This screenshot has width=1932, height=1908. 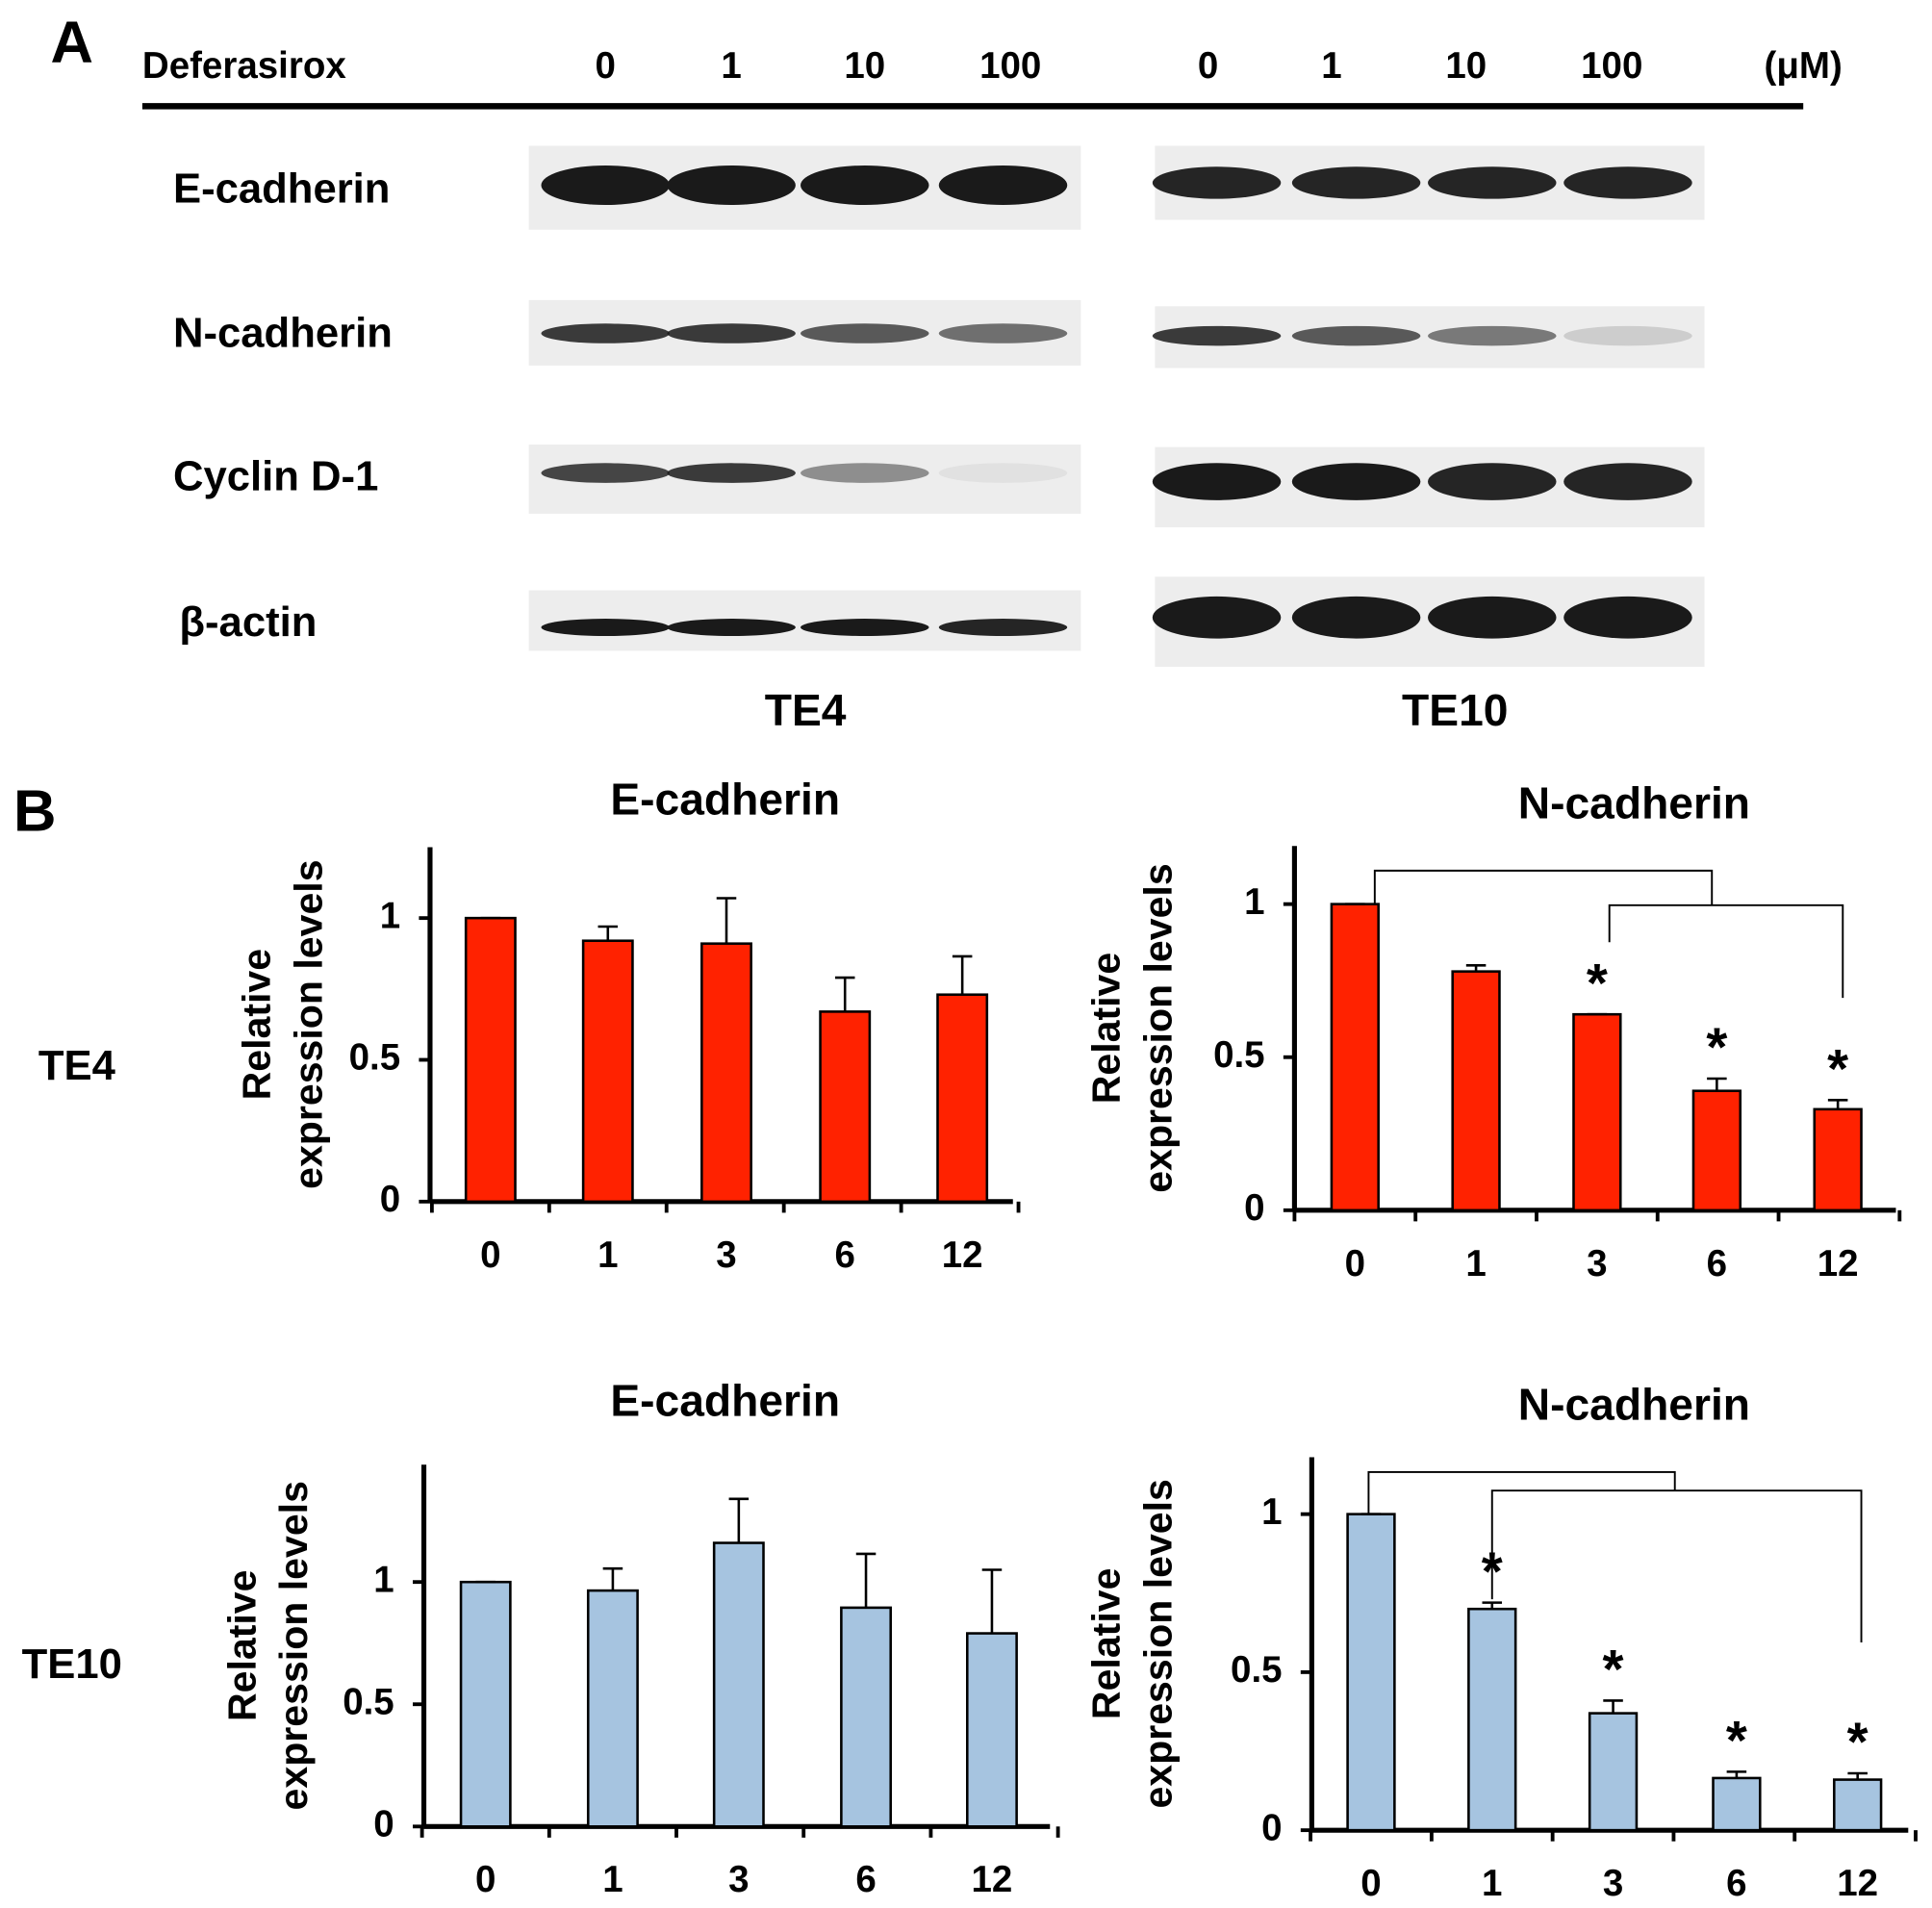 What do you see at coordinates (1331, 66) in the screenshot?
I see `dose-label: 1` at bounding box center [1331, 66].